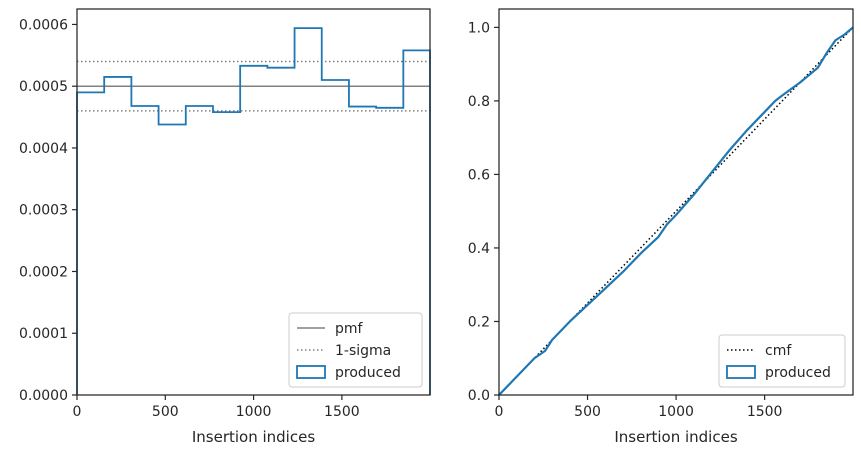 The height and width of the screenshot is (453, 861). I want to click on pmf-legend-box, so click(355, 350).